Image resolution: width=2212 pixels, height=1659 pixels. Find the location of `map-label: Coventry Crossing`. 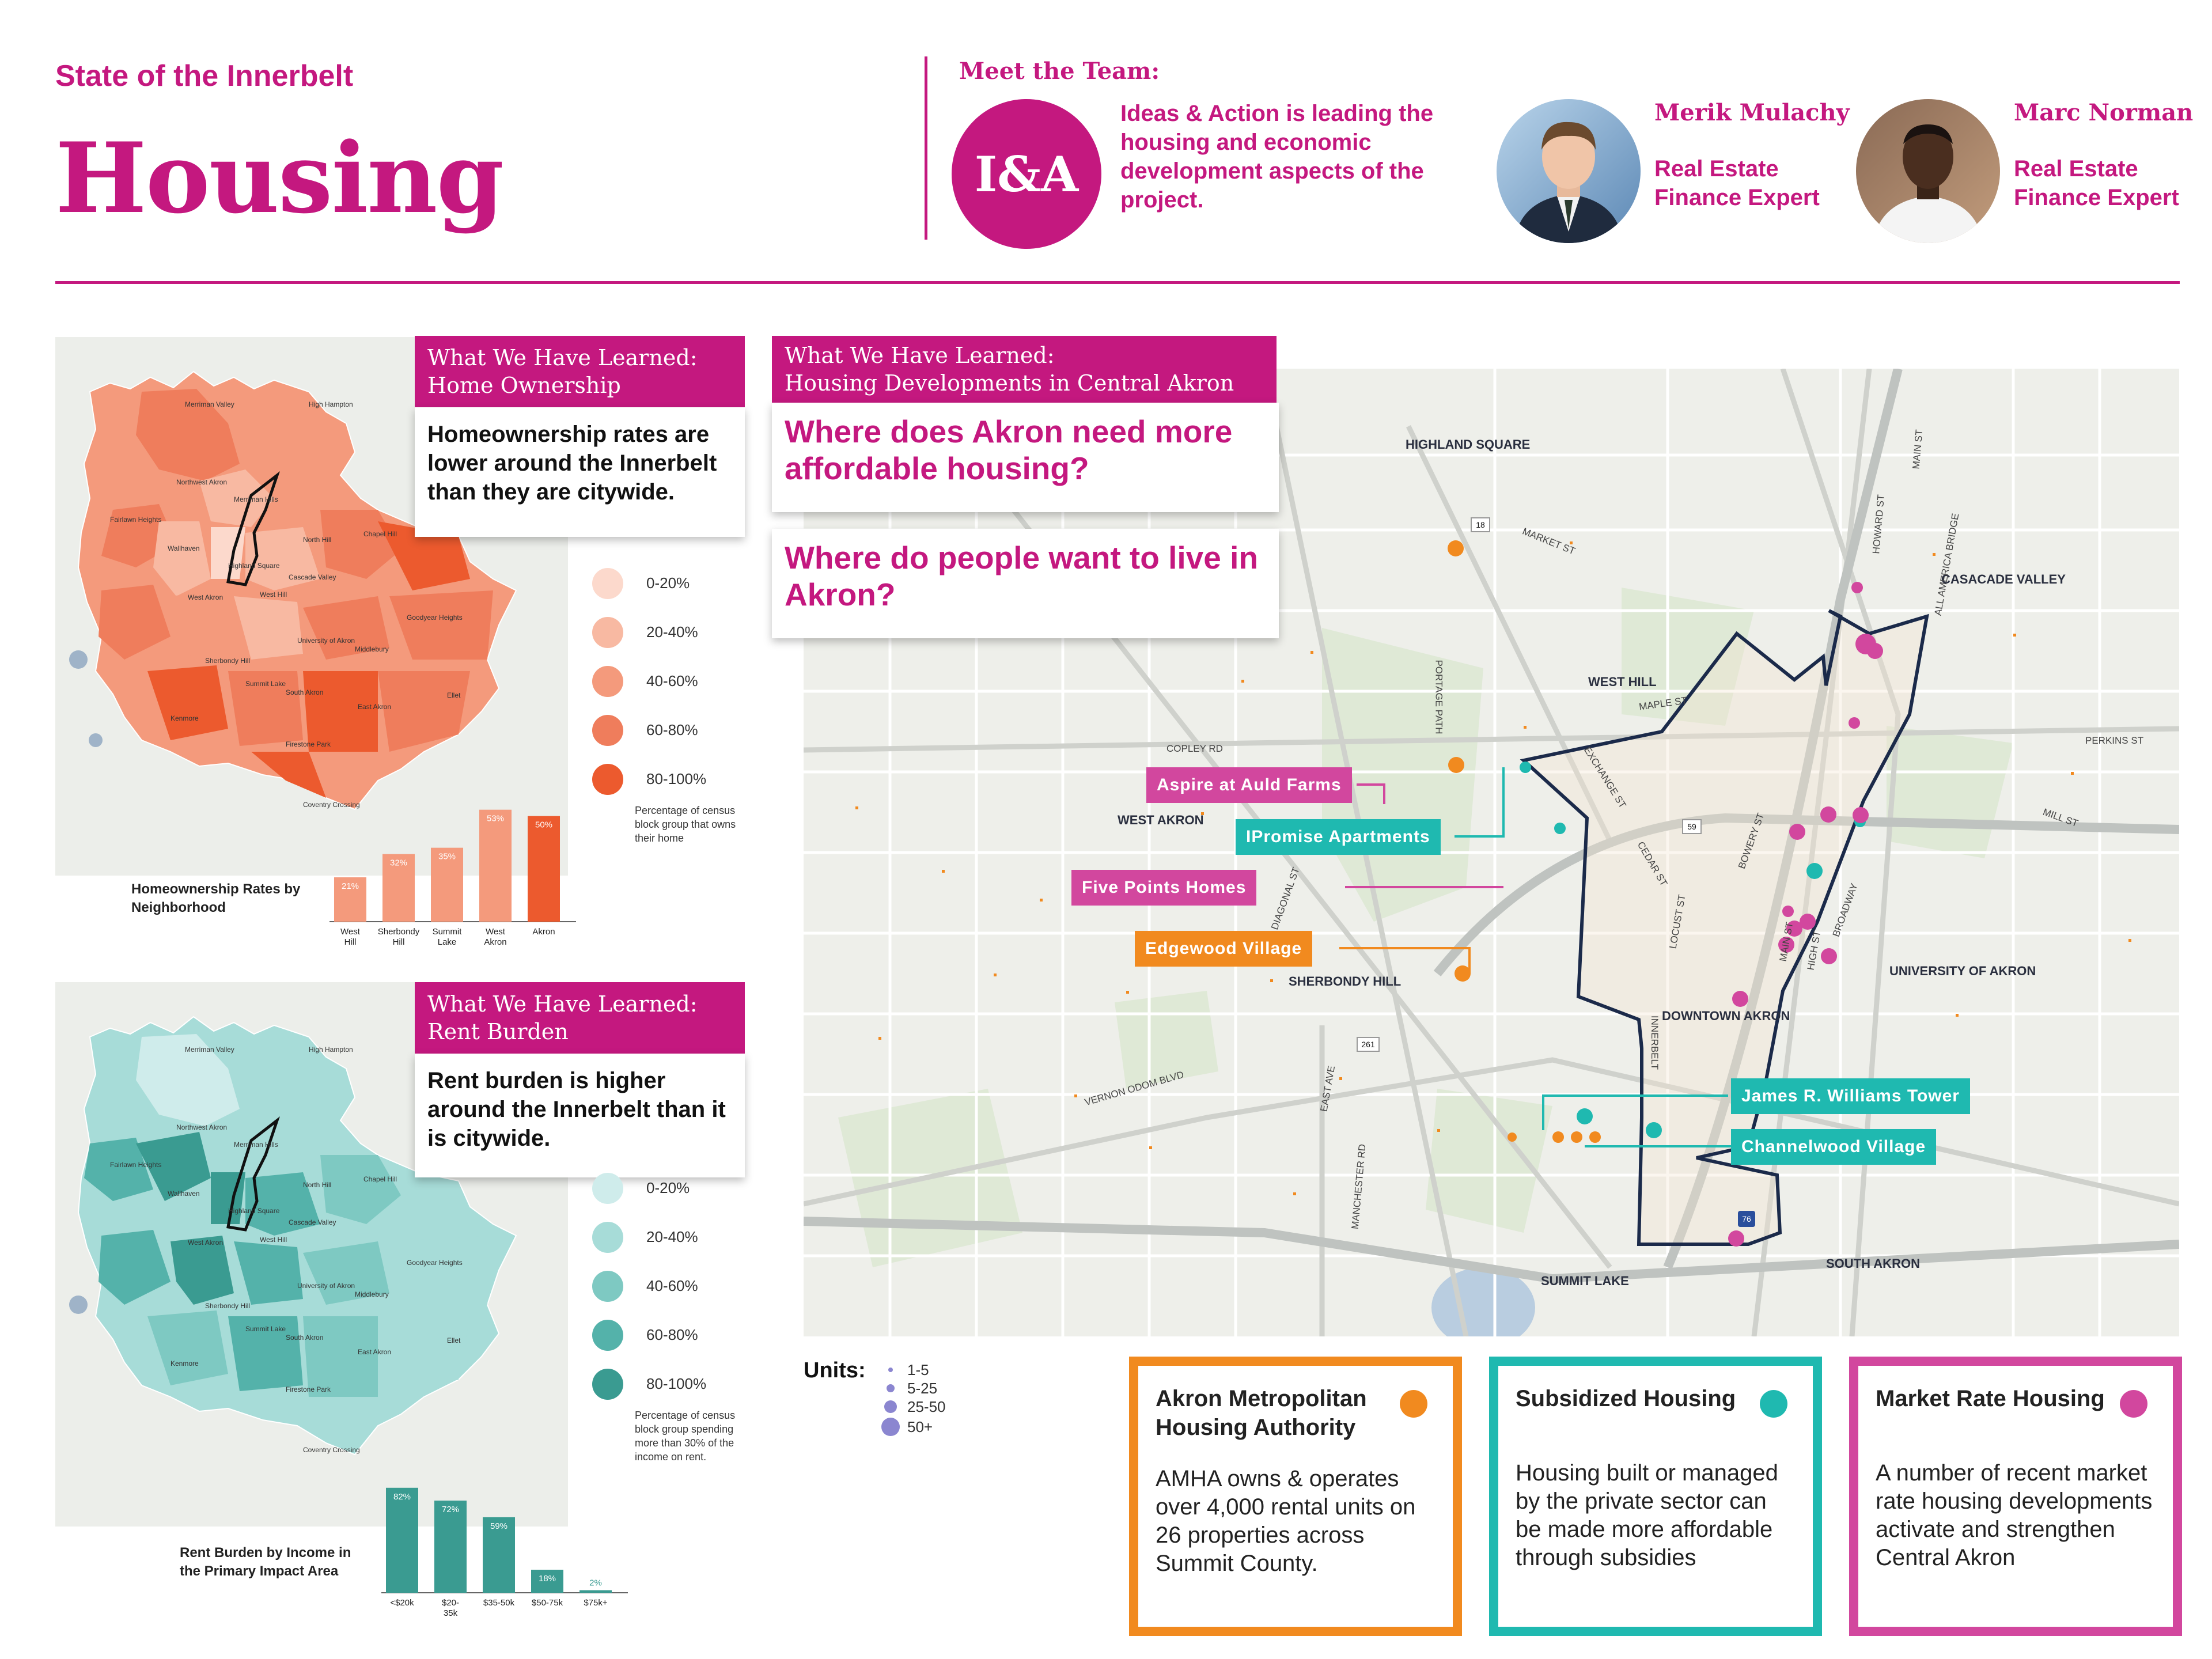

map-label: Coventry Crossing is located at coordinates (331, 805).